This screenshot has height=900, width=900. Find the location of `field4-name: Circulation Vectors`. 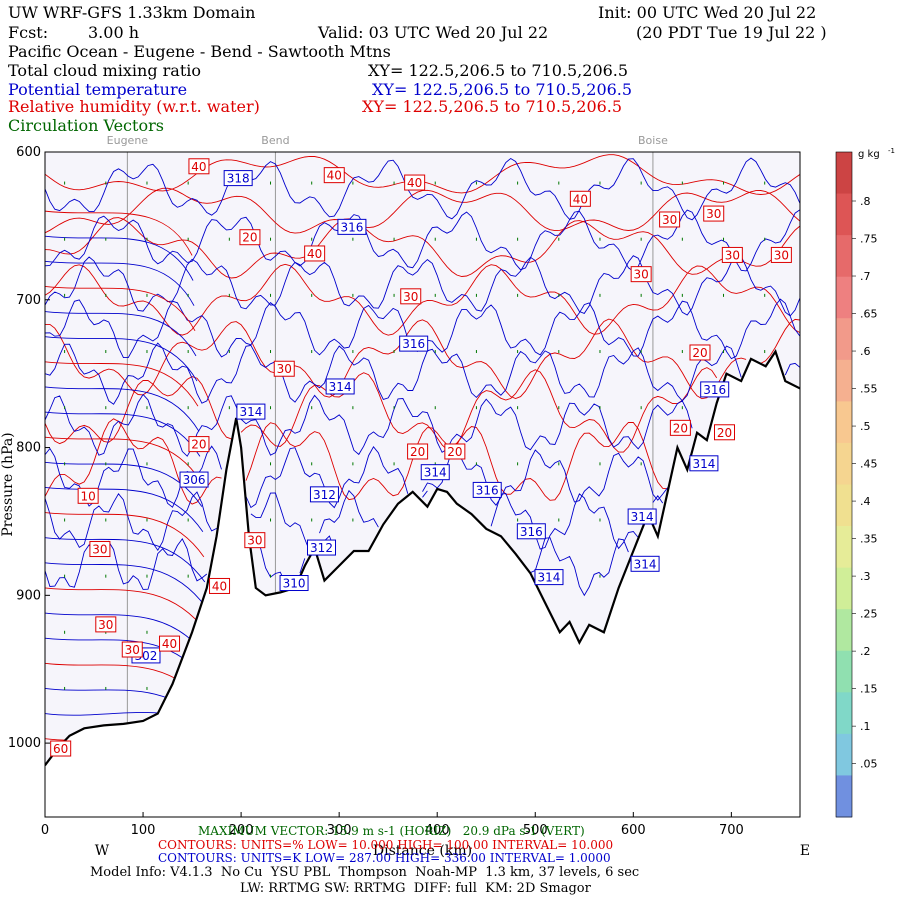

field4-name: Circulation Vectors is located at coordinates (86, 125).